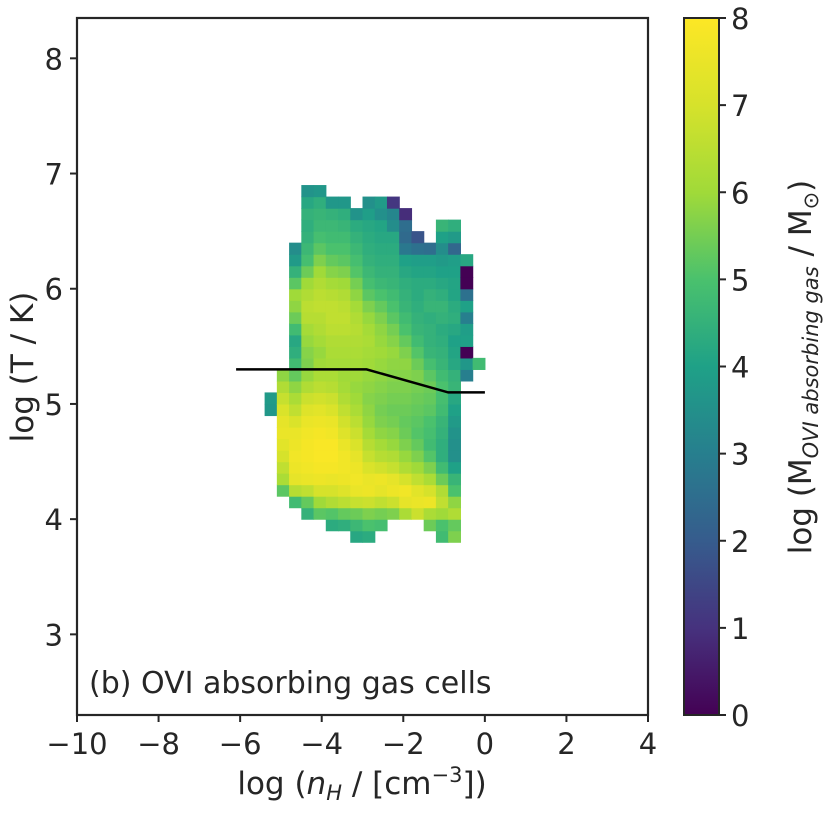  I want to click on panel-annotation: (b) OVI absorbing gas cells, so click(290, 683).